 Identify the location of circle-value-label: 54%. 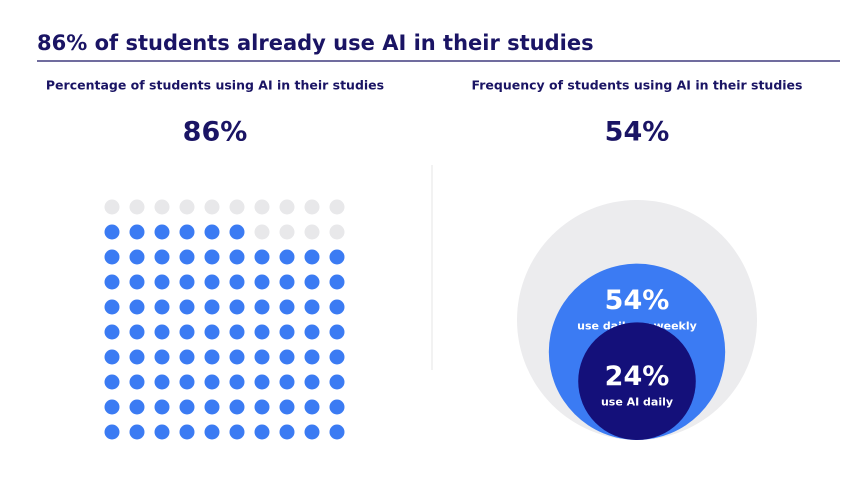
(637, 300).